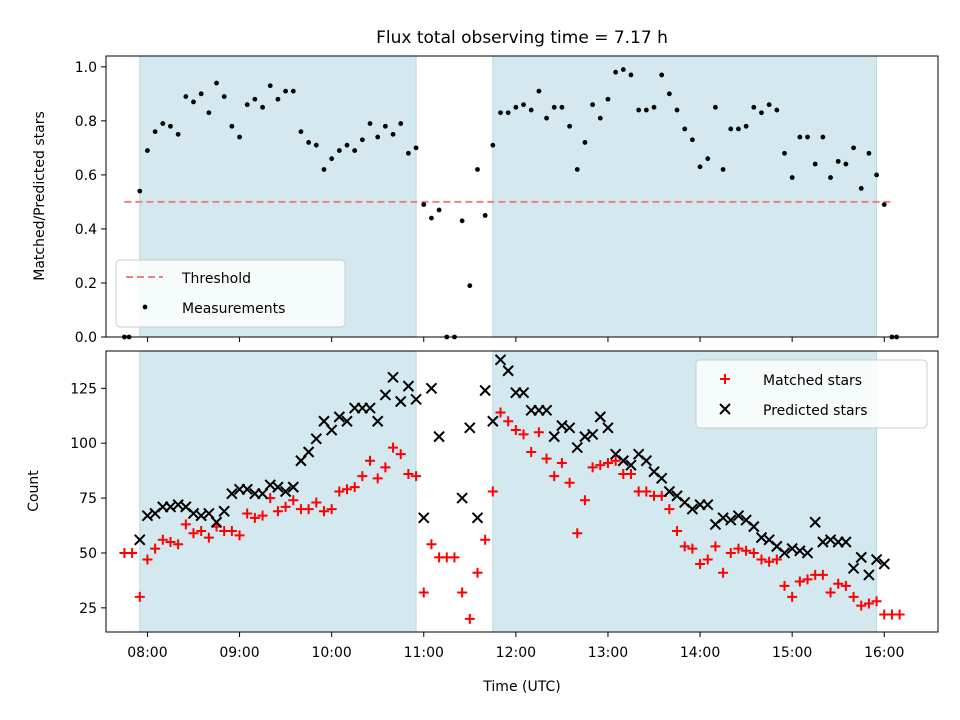  I want to click on y-tick-label: 0.6, so click(86, 176).